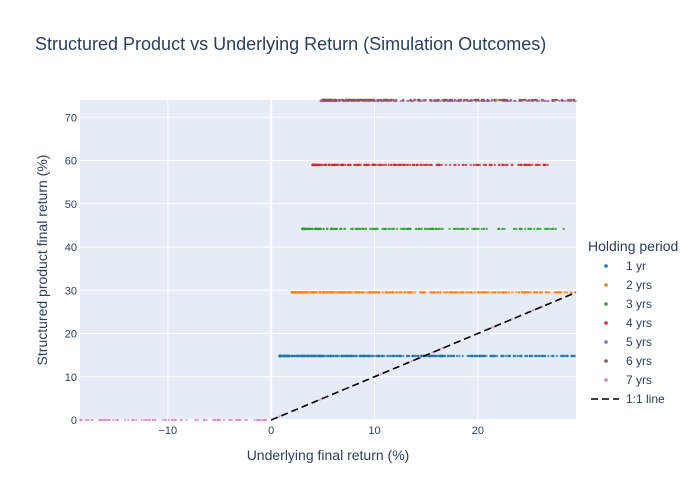 This screenshot has height=500, width=700. Describe the element at coordinates (374, 431) in the screenshot. I see `x-tick-label-2: 10` at that location.